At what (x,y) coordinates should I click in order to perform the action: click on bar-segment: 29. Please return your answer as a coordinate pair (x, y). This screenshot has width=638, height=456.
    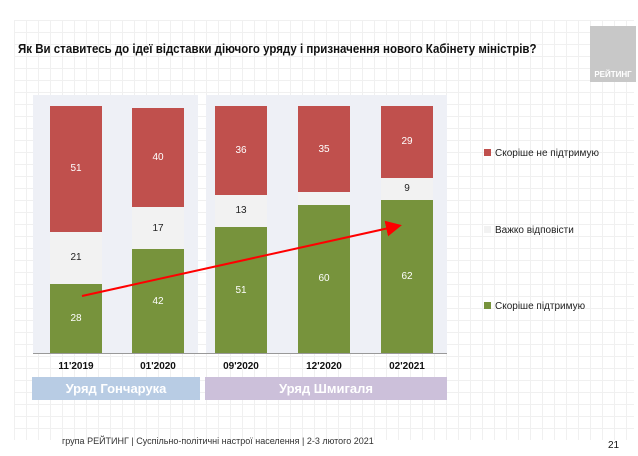
    Looking at the image, I should click on (407, 142).